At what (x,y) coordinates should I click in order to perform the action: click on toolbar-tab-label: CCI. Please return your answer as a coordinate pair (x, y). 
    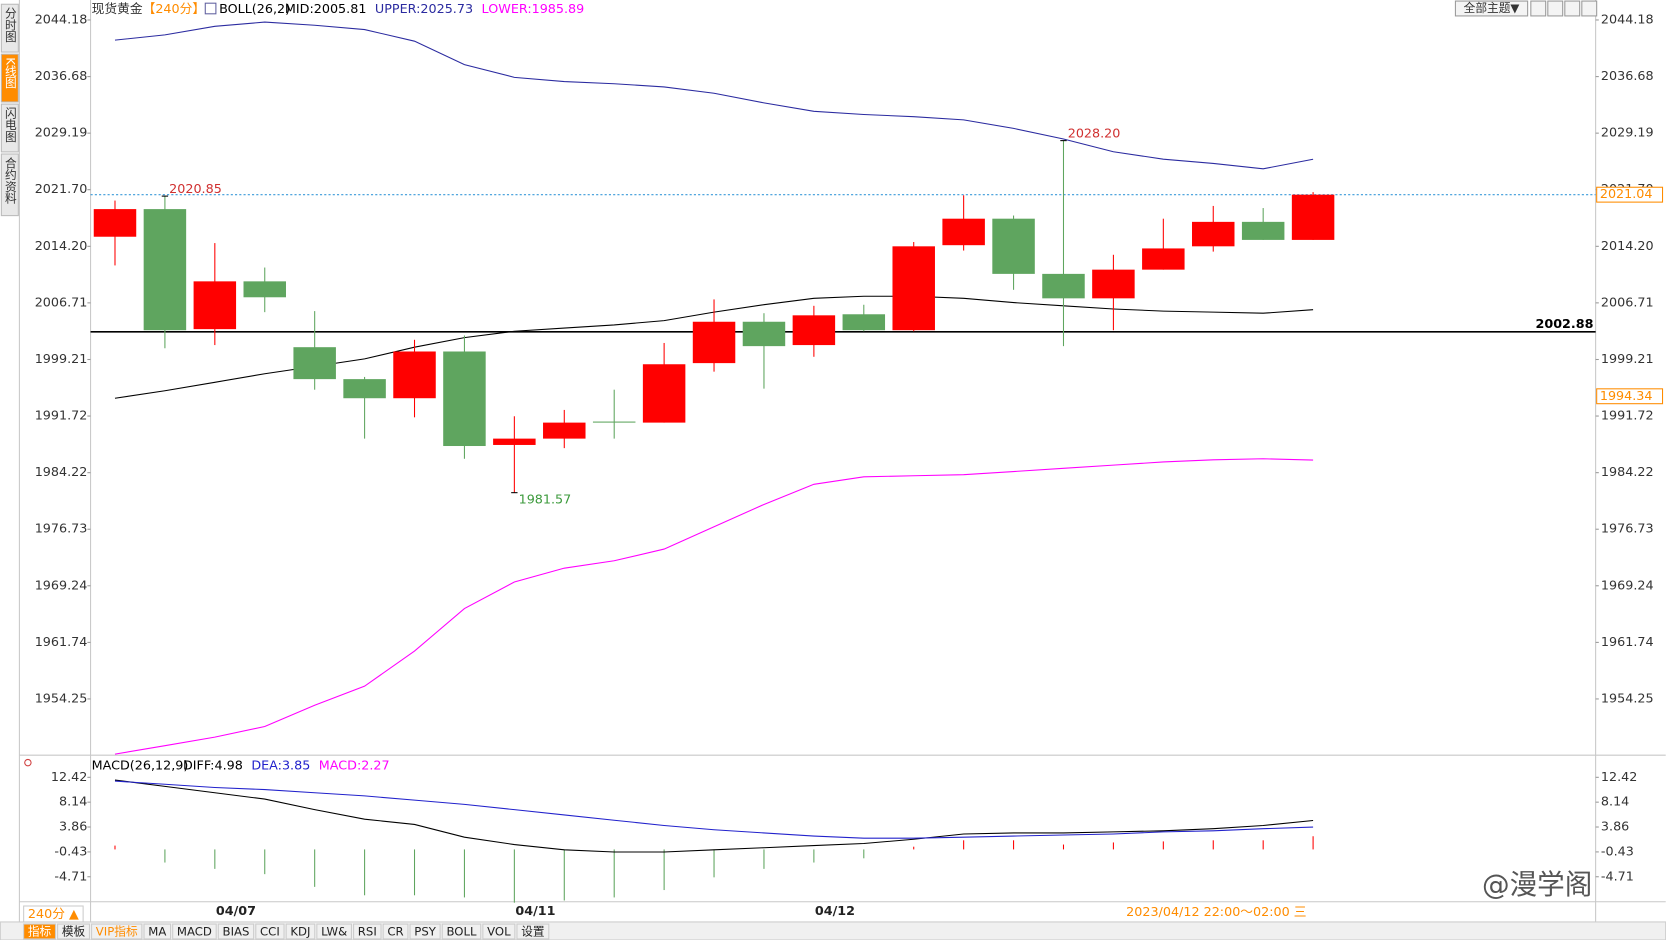
    Looking at the image, I should click on (270, 932).